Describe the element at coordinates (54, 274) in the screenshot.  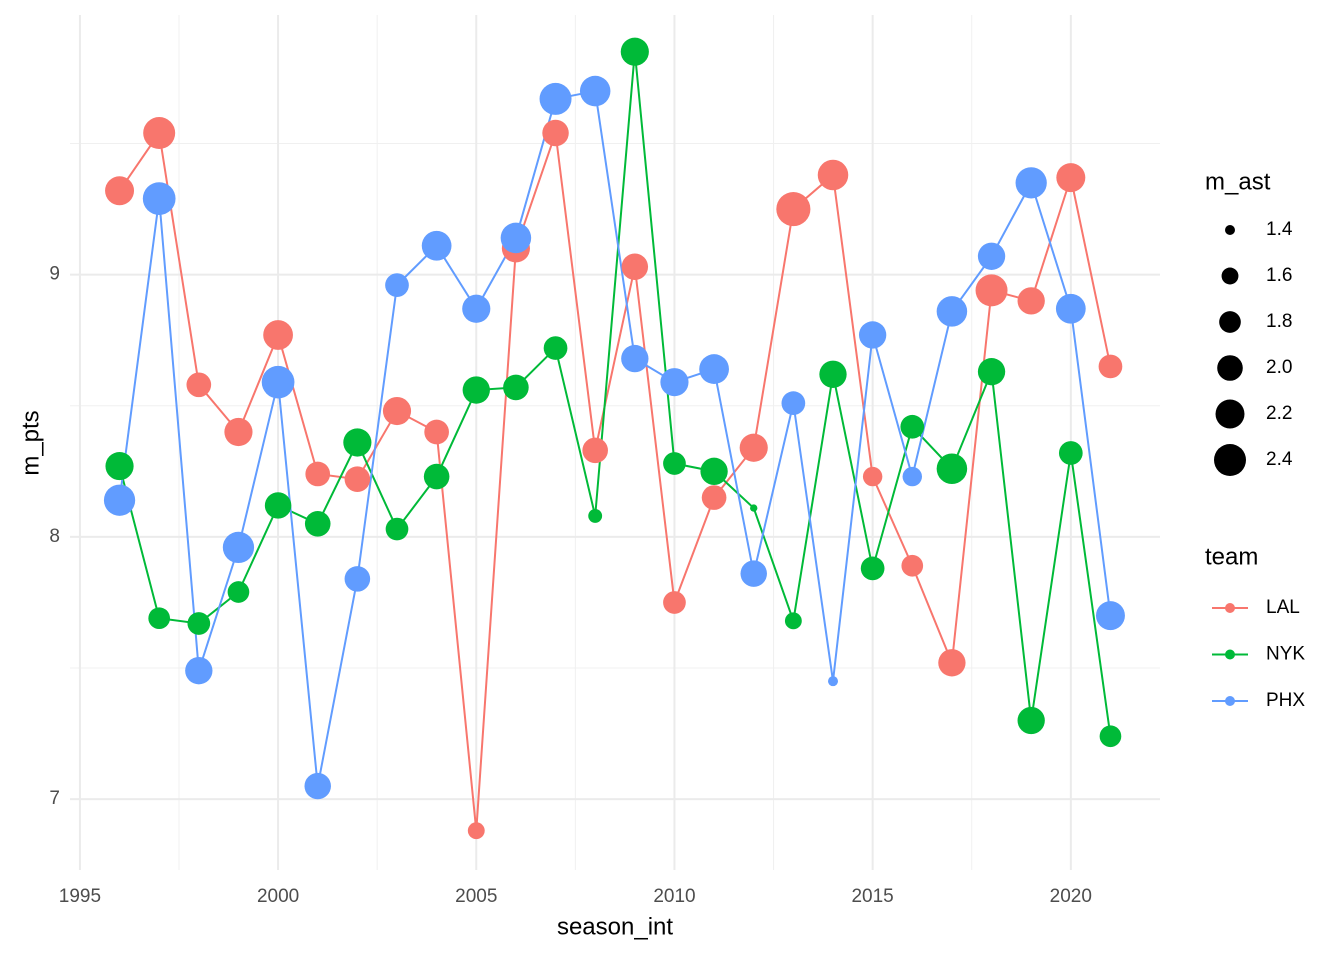
I see `y-tick-label: 9` at that location.